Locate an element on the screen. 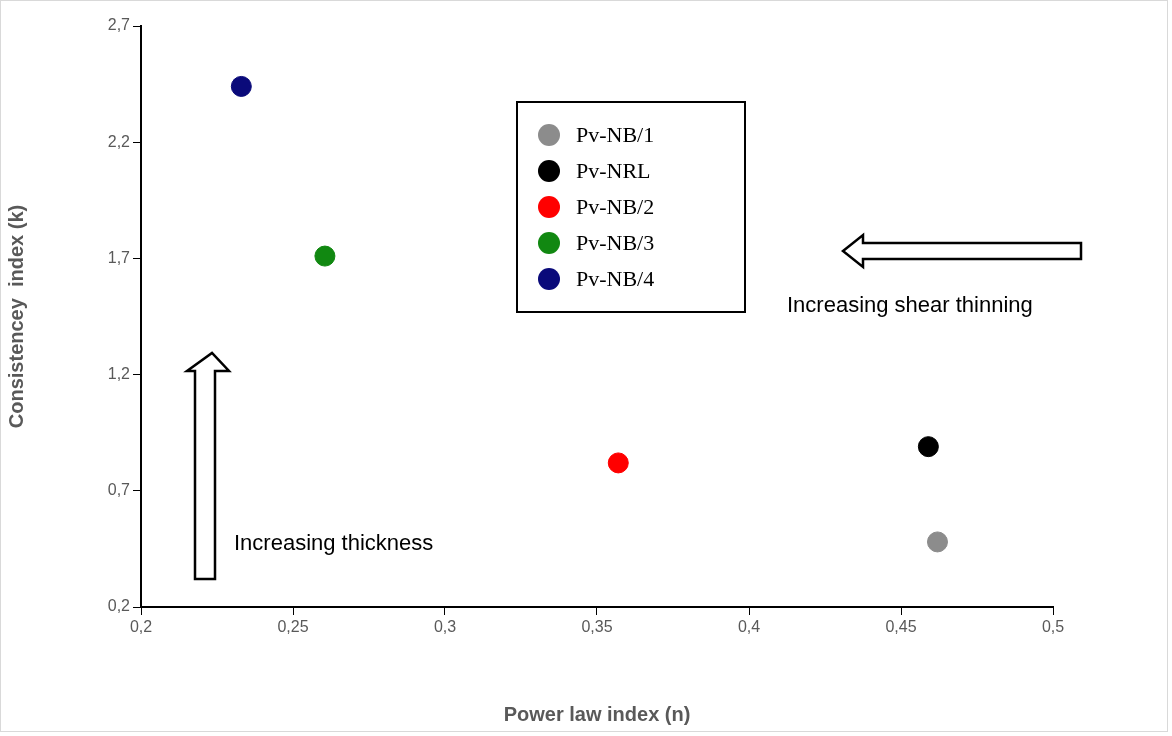 The image size is (1172, 736). legend-label: Pv-NRL is located at coordinates (613, 171).